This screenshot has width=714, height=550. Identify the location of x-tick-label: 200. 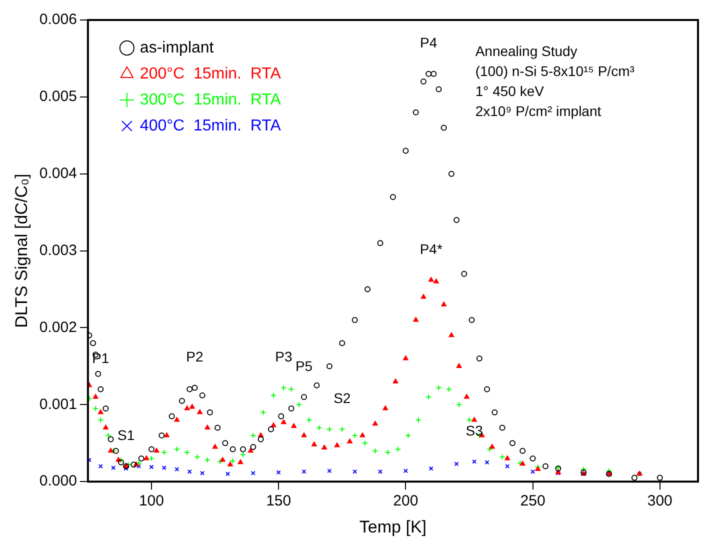
(405, 501).